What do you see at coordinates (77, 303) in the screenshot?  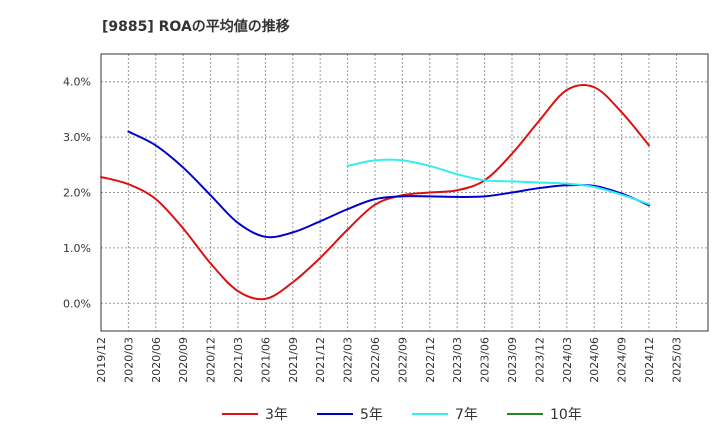 I see `y-tick-label: 0.0%` at bounding box center [77, 303].